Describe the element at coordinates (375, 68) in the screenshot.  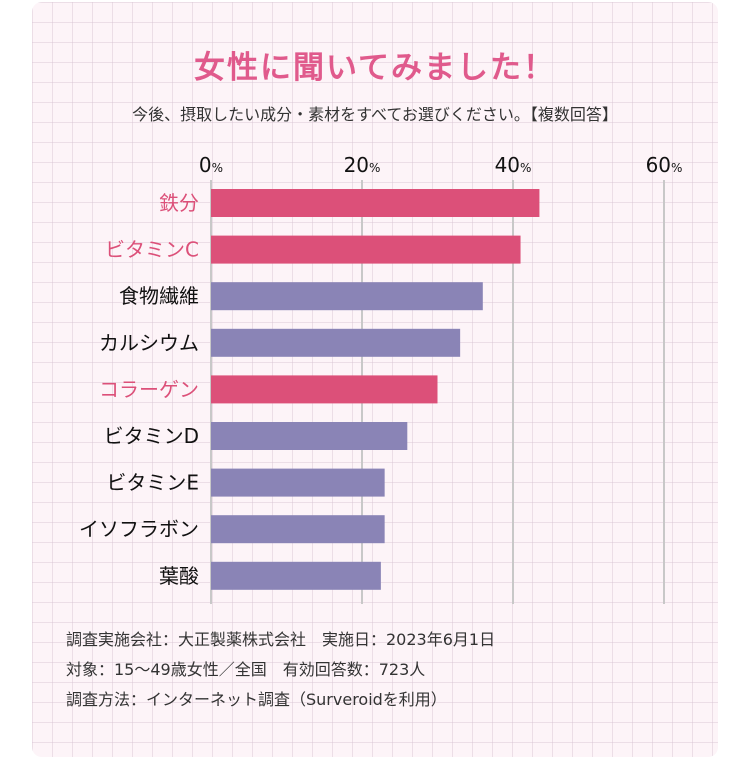
I see `chart-title: 女性に聞いてみました！` at that location.